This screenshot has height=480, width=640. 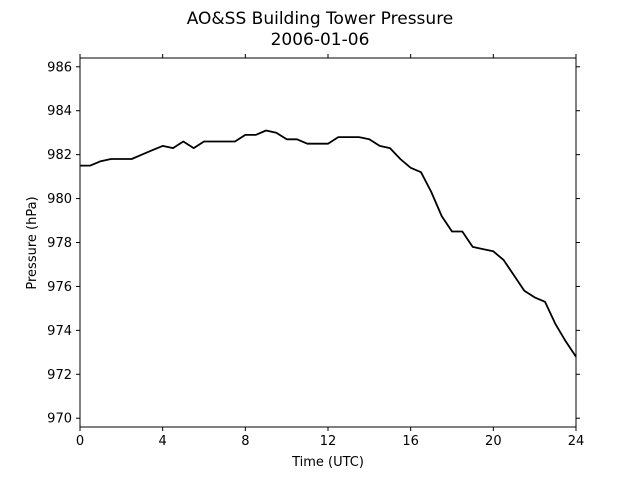 I want to click on y-tick-label: 976, so click(x=59, y=287).